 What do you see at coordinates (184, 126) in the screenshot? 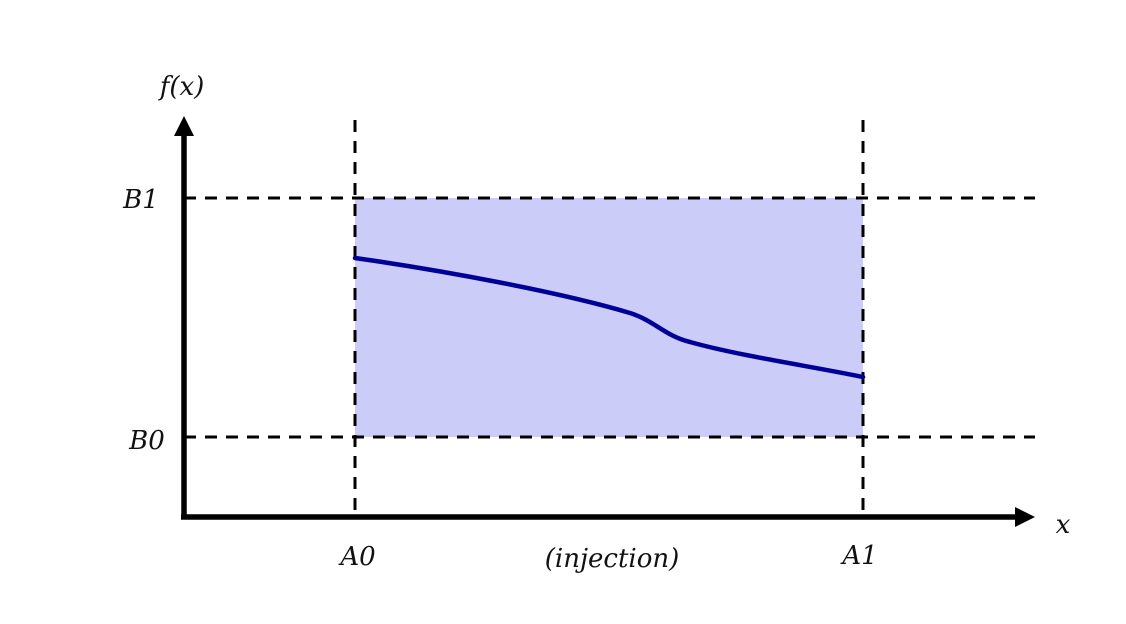
I see `y-axis-arrowhead` at bounding box center [184, 126].